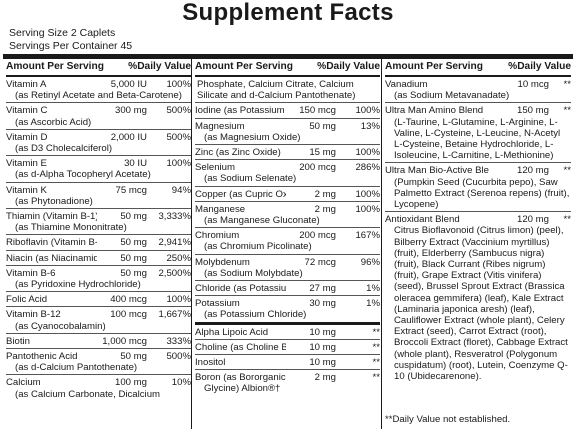 Image resolution: width=576 pixels, height=429 pixels. Describe the element at coordinates (288, 56) in the screenshot. I see `top-rule` at that location.